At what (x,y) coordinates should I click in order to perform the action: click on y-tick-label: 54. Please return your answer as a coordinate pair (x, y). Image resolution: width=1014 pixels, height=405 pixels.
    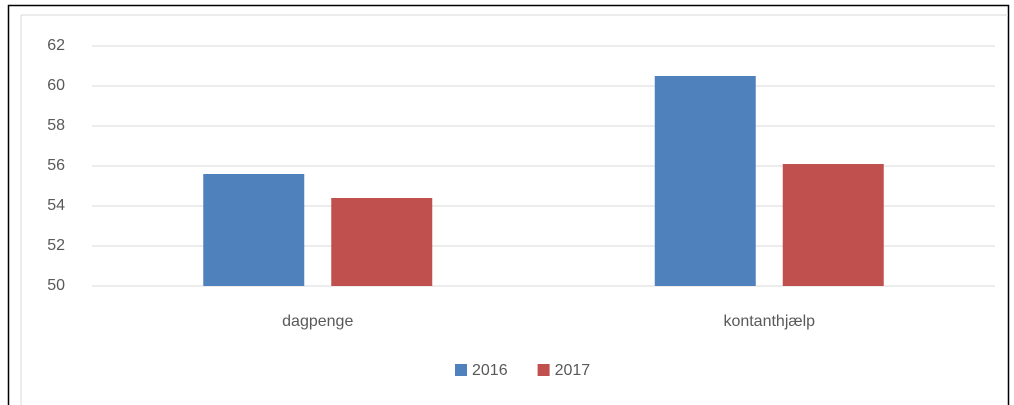
    Looking at the image, I should click on (56, 205).